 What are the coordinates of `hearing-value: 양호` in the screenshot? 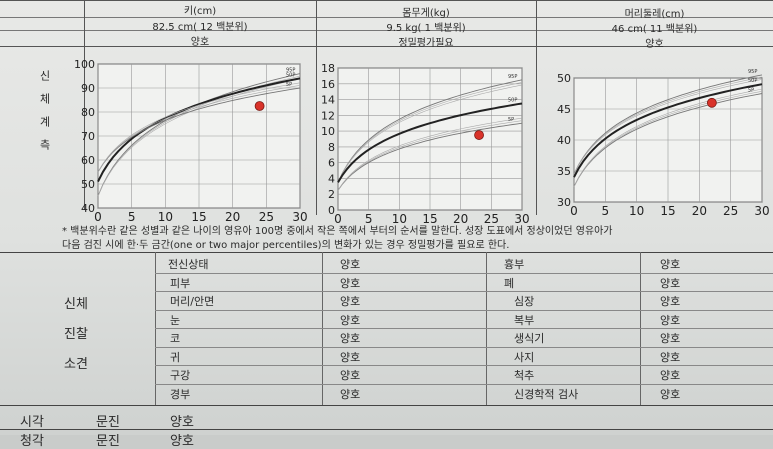 It's located at (182, 441).